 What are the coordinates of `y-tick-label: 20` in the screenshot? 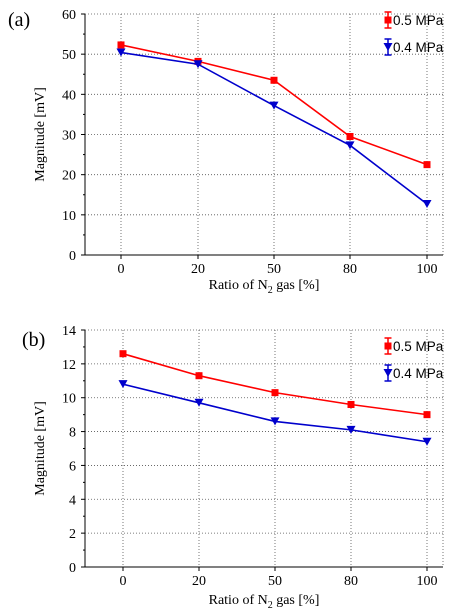 It's located at (69, 176).